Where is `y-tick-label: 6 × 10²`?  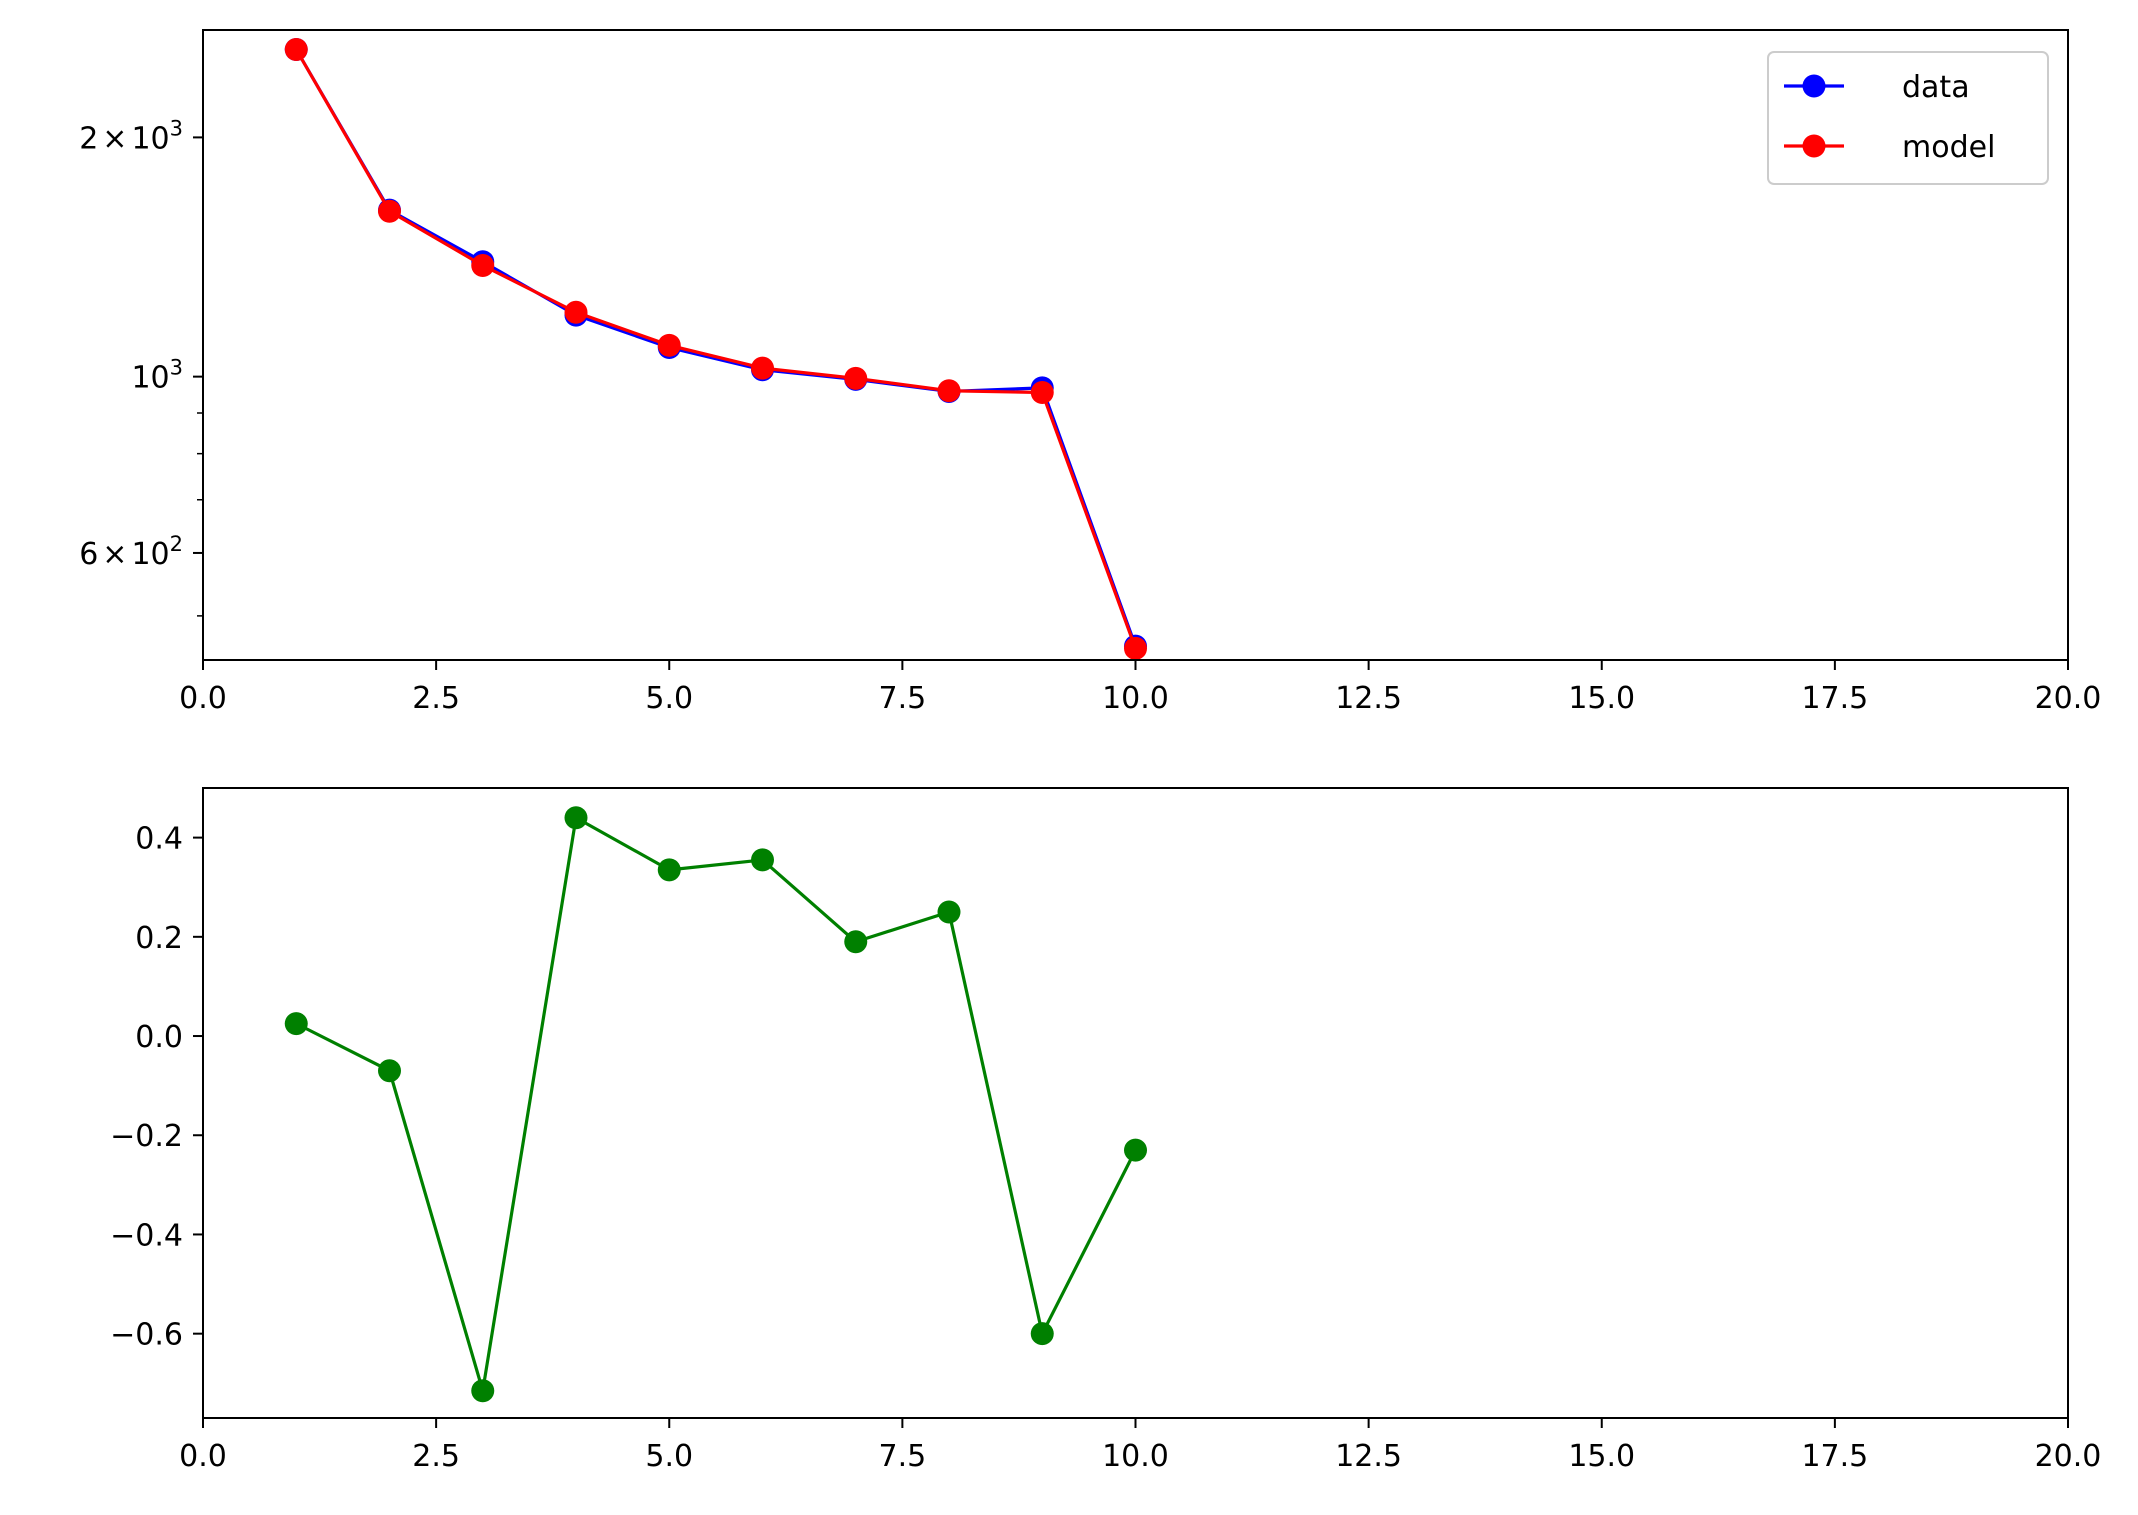 y-tick-label: 6 × 10² is located at coordinates (131, 552).